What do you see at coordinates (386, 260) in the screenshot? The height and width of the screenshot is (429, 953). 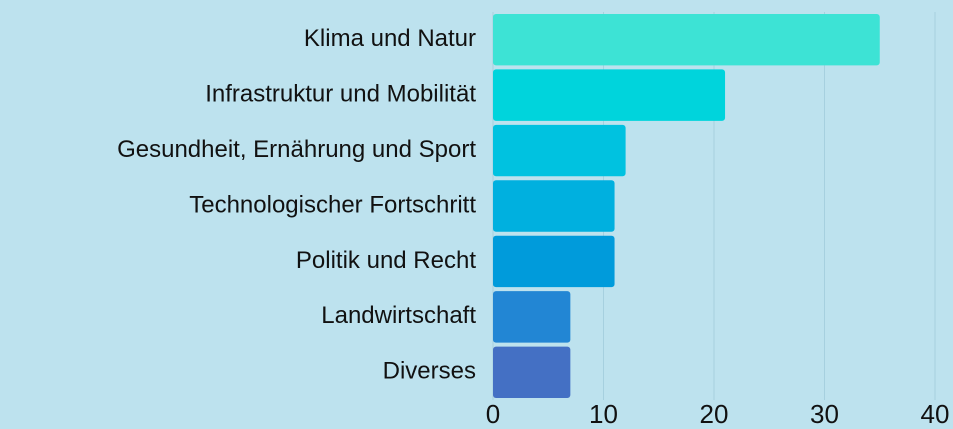 I see `y-tick-label: Politik und Recht` at bounding box center [386, 260].